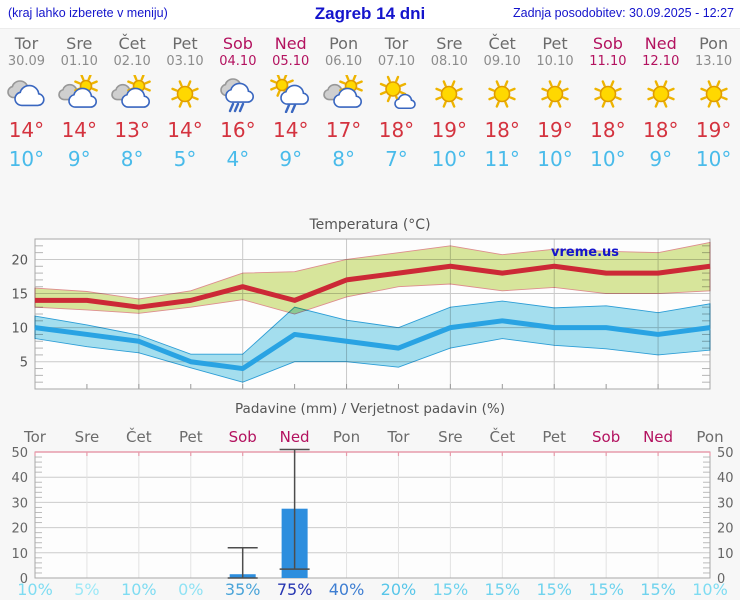 The width and height of the screenshot is (740, 600). Describe the element at coordinates (343, 159) in the screenshot. I see `low-temp: 8°` at that location.